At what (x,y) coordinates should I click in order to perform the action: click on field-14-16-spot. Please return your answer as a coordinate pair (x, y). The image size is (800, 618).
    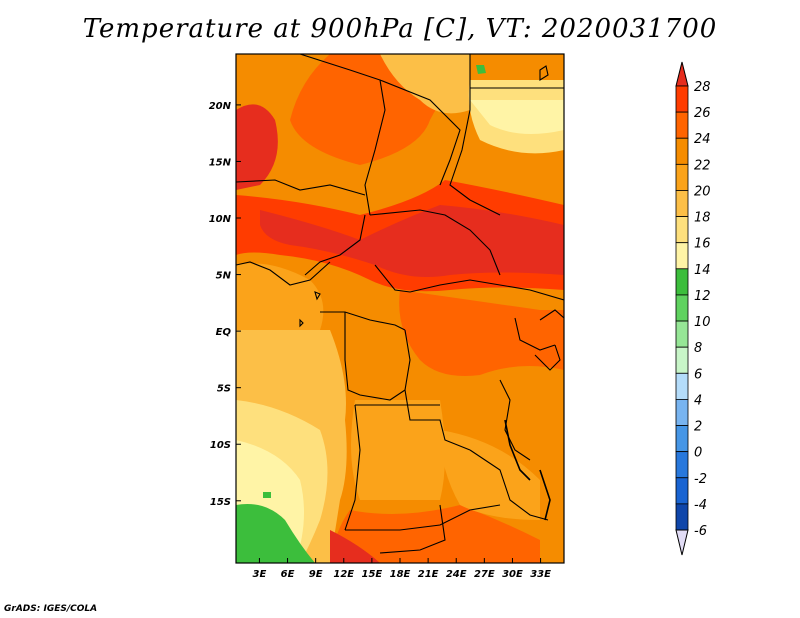
    Looking at the image, I should click on (267, 495).